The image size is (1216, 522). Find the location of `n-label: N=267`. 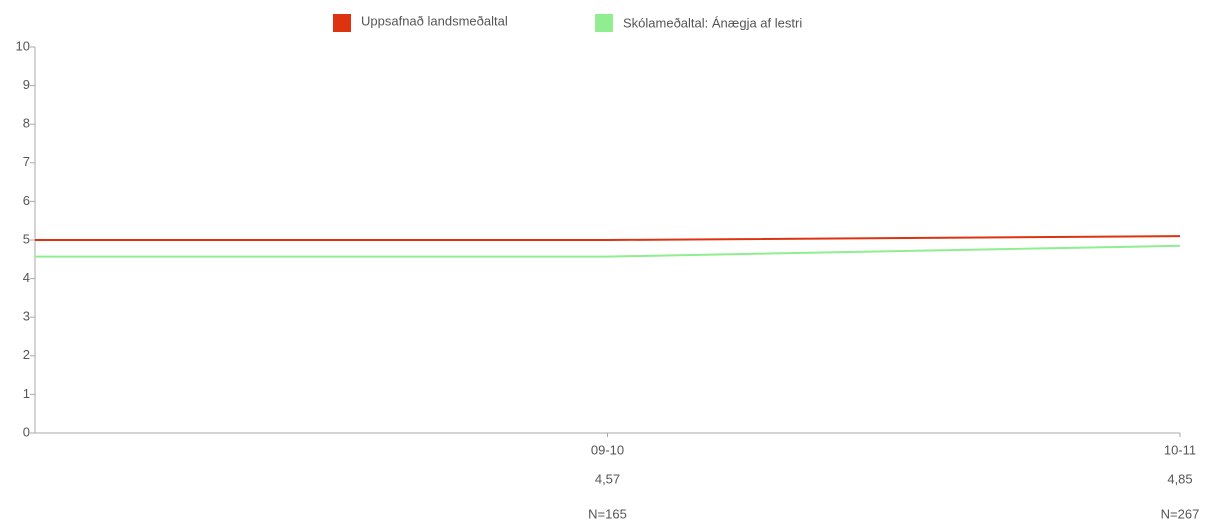

n-label: N=267 is located at coordinates (1180, 513).